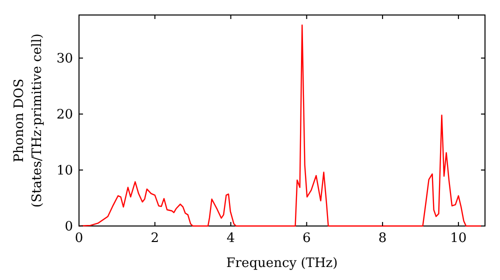 Image resolution: width=500 pixels, height=280 pixels. What do you see at coordinates (155, 238) in the screenshot?
I see `x-tick-label: 2` at bounding box center [155, 238].